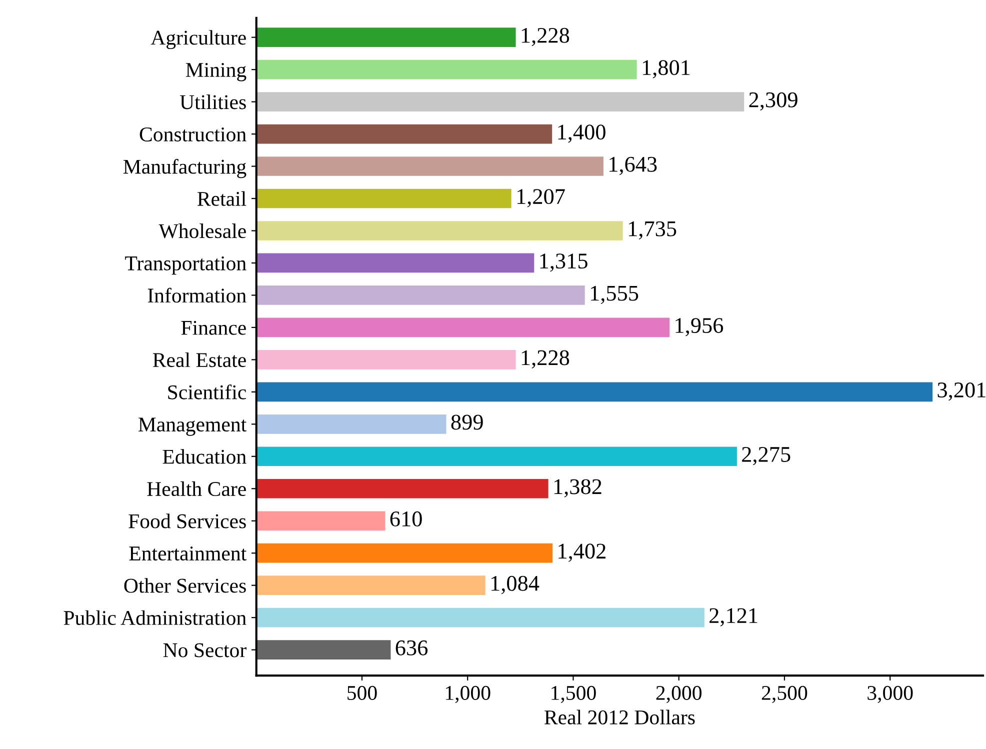 The height and width of the screenshot is (749, 986). What do you see at coordinates (962, 391) in the screenshot?
I see `data-label: 3,201` at bounding box center [962, 391].